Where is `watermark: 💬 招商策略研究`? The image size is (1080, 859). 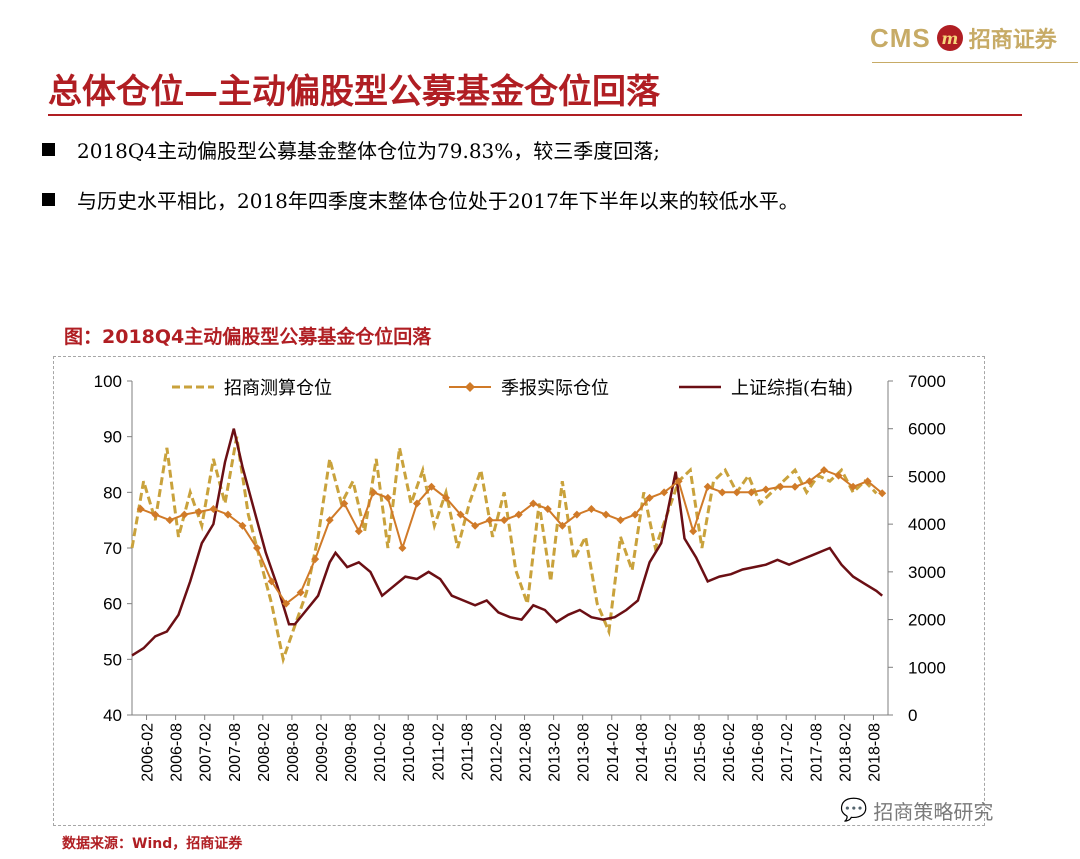
watermark: 💬 招商策略研究 is located at coordinates (916, 810).